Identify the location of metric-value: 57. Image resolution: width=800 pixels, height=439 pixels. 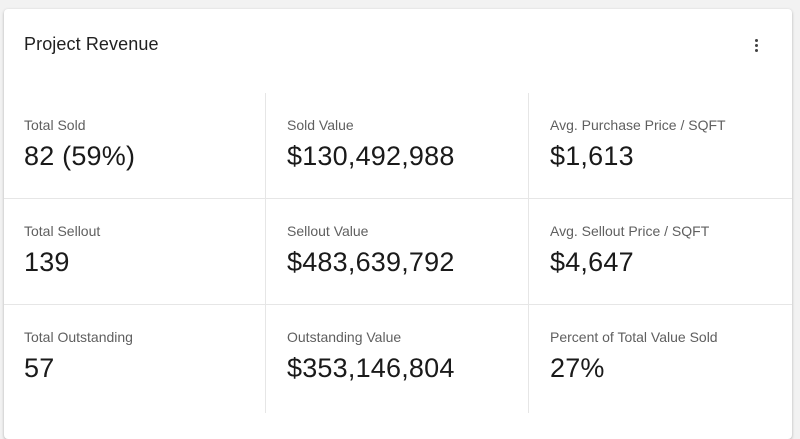
(39, 368).